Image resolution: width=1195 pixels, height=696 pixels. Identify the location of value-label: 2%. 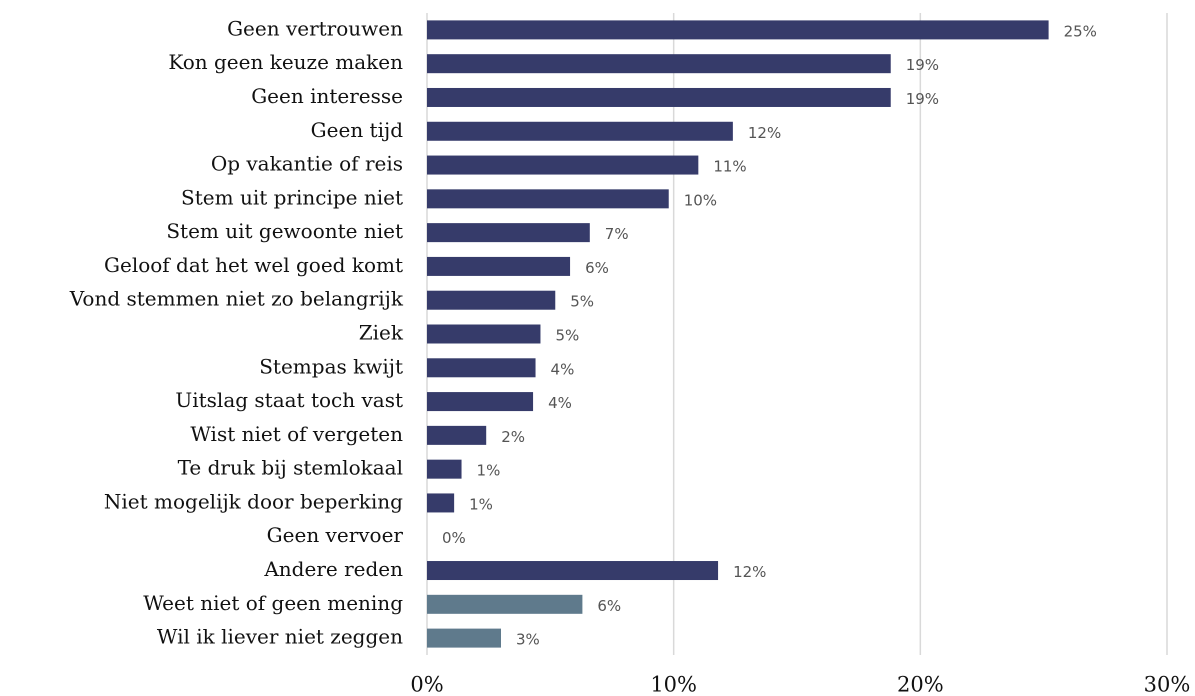
(513, 437).